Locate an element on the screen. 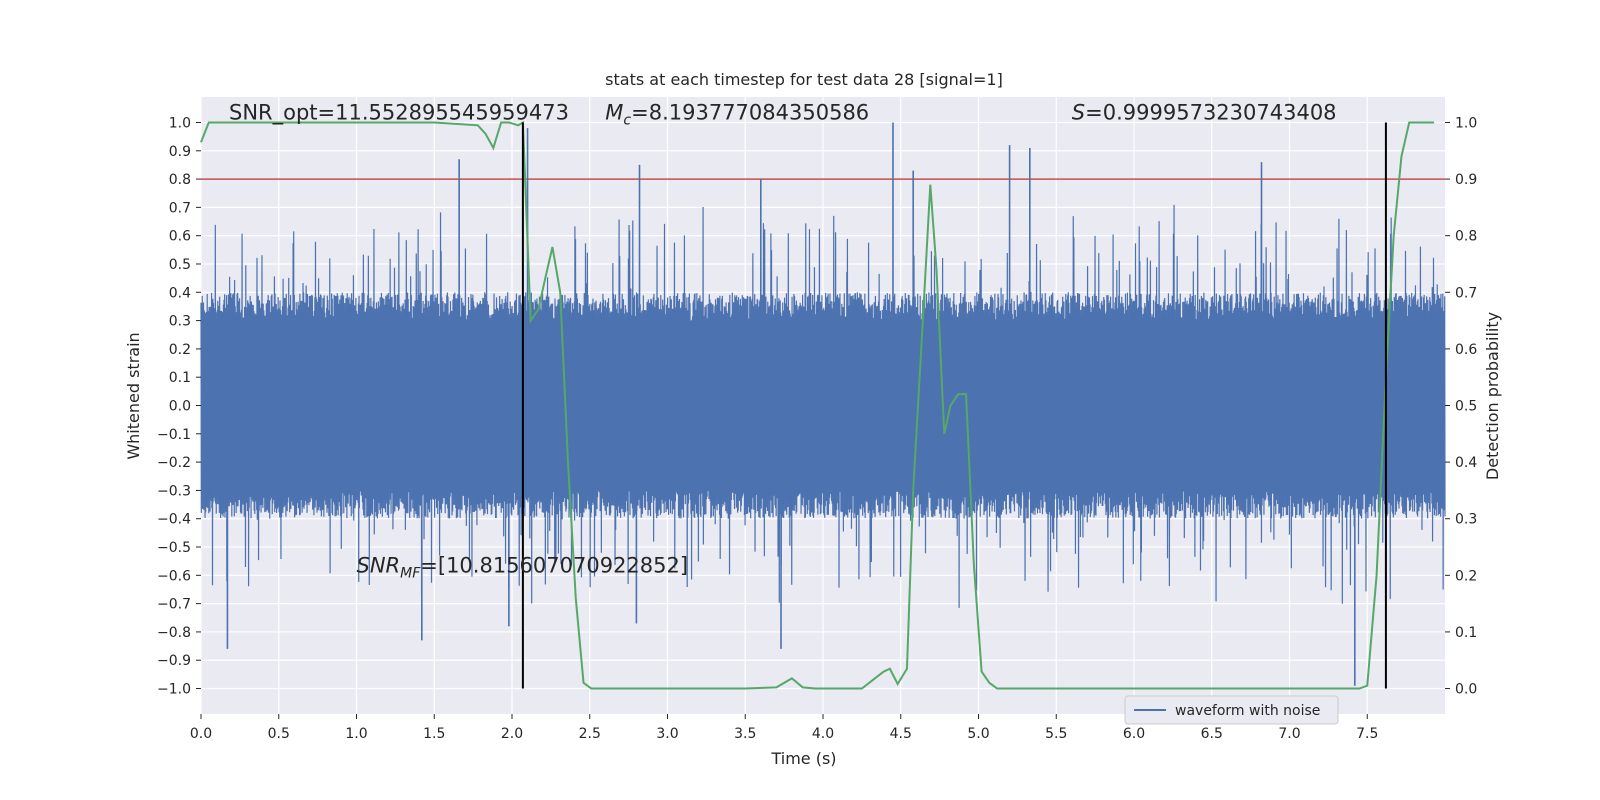 This screenshot has width=1600, height=800. y-right-tick-label: 0.1 is located at coordinates (1466, 633).